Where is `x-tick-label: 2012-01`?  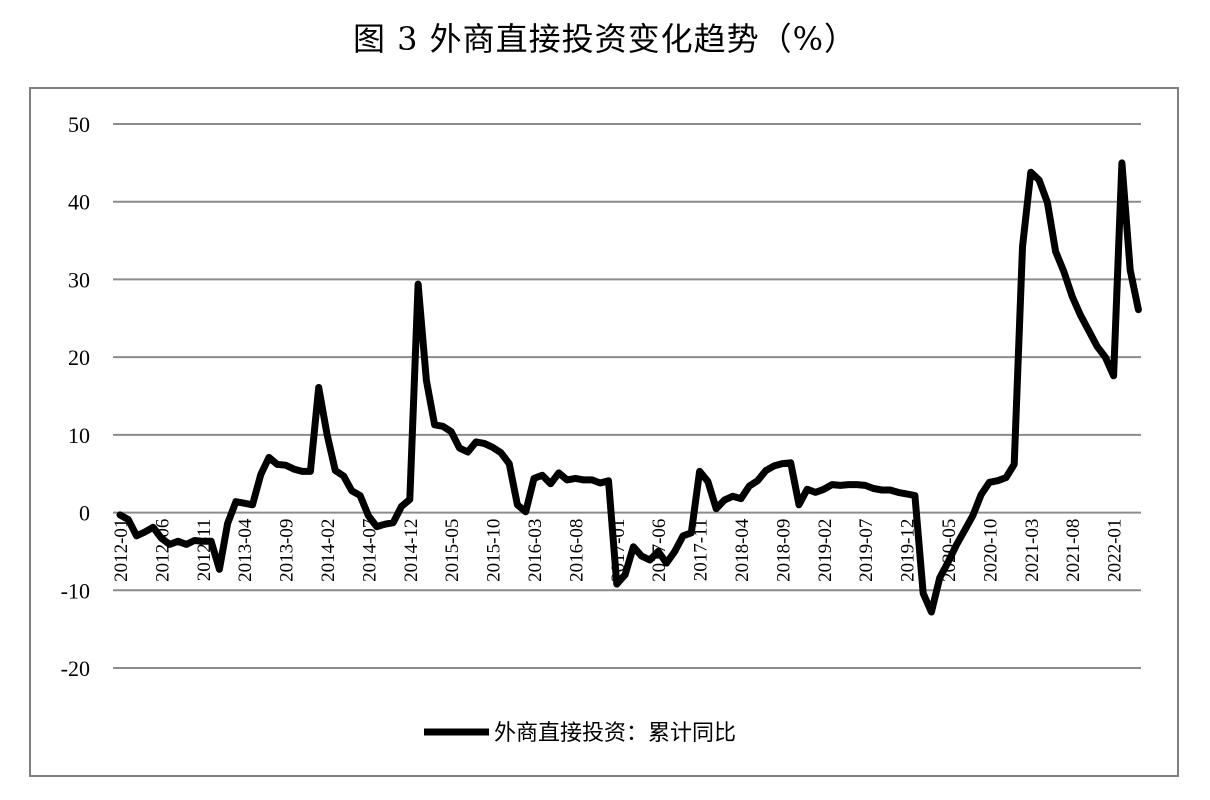
x-tick-label: 2012-01 is located at coordinates (121, 550).